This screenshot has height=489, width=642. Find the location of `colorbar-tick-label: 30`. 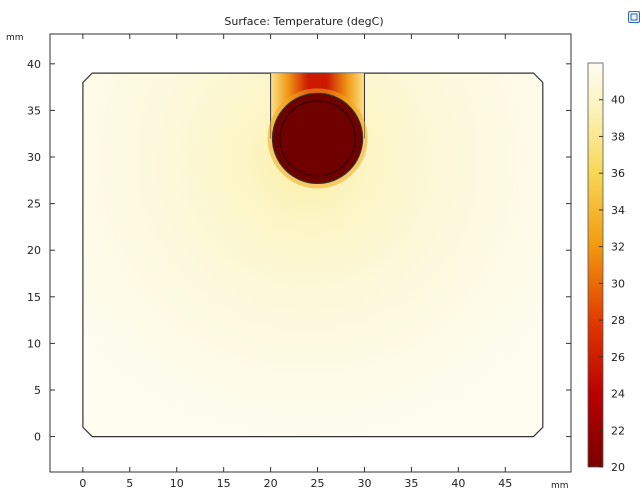

colorbar-tick-label: 30 is located at coordinates (618, 283).